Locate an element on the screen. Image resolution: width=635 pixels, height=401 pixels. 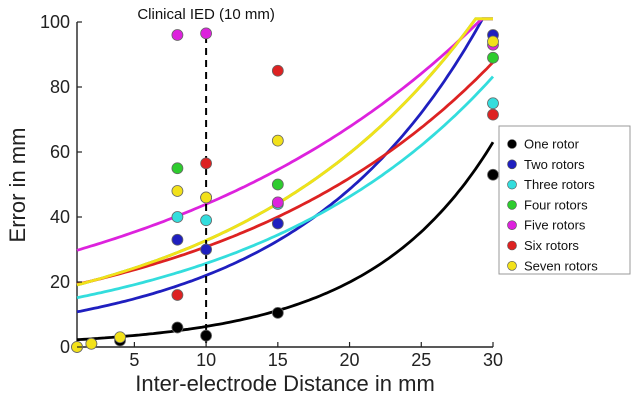
x-tick-label: 15 is located at coordinates (278, 360).